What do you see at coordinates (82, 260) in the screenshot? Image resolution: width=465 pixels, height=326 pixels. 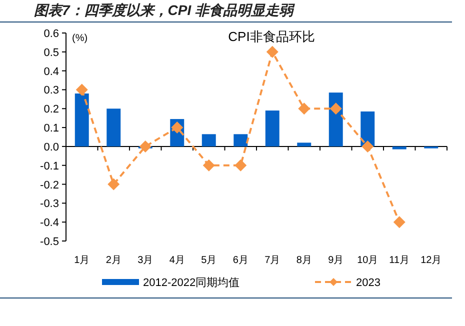 I see `x-tick-label: 1月` at bounding box center [82, 260].